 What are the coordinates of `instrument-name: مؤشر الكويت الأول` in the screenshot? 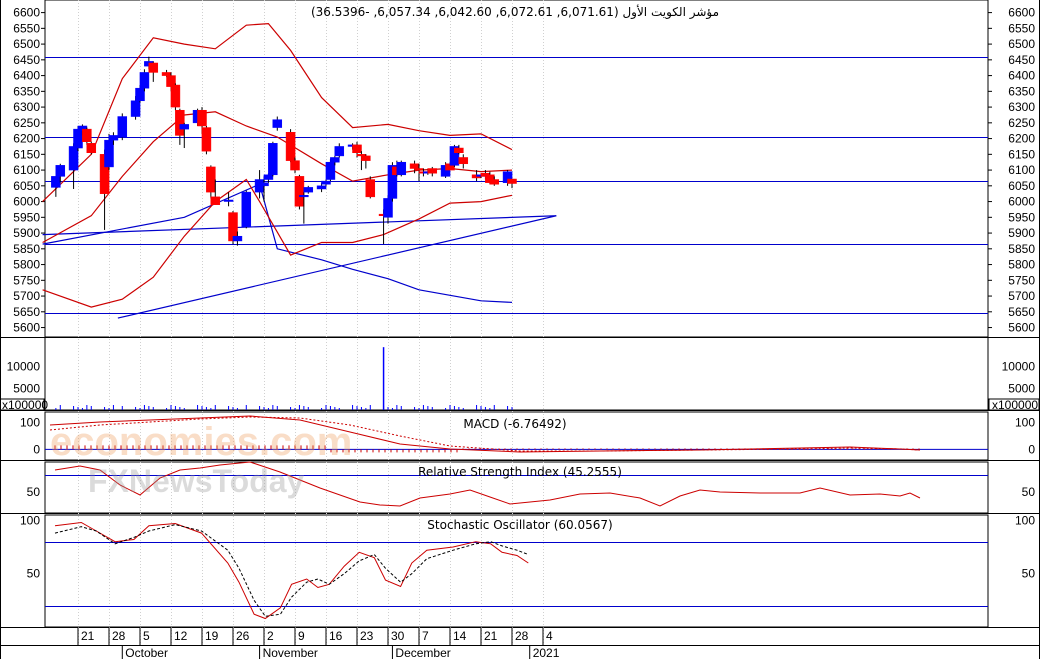 It's located at (670, 12).